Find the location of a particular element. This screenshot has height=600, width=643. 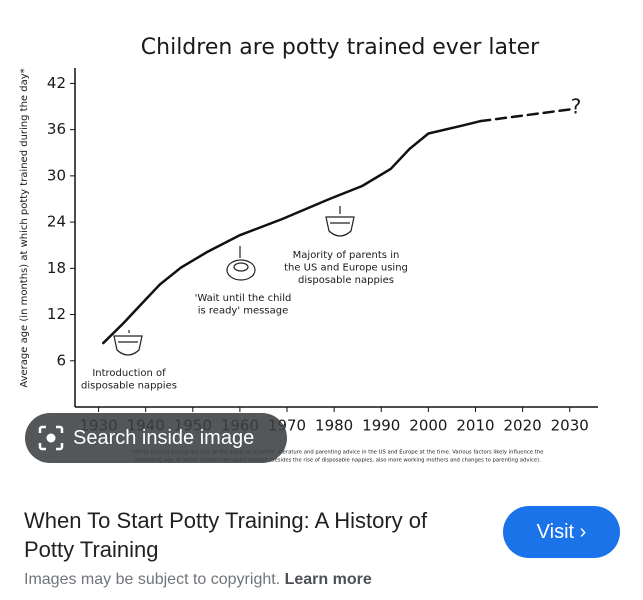

y-tick-label: 18 is located at coordinates (56, 268).